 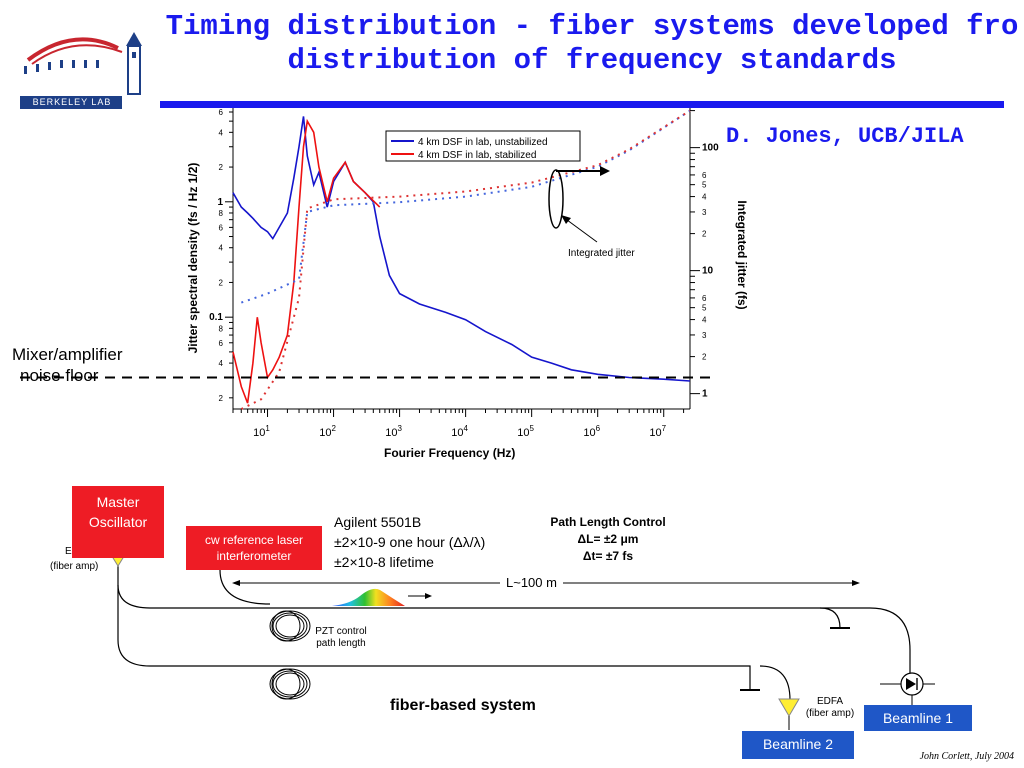 I want to click on path-length-dl: ΔL= ±2 μm, so click(x=608, y=539).